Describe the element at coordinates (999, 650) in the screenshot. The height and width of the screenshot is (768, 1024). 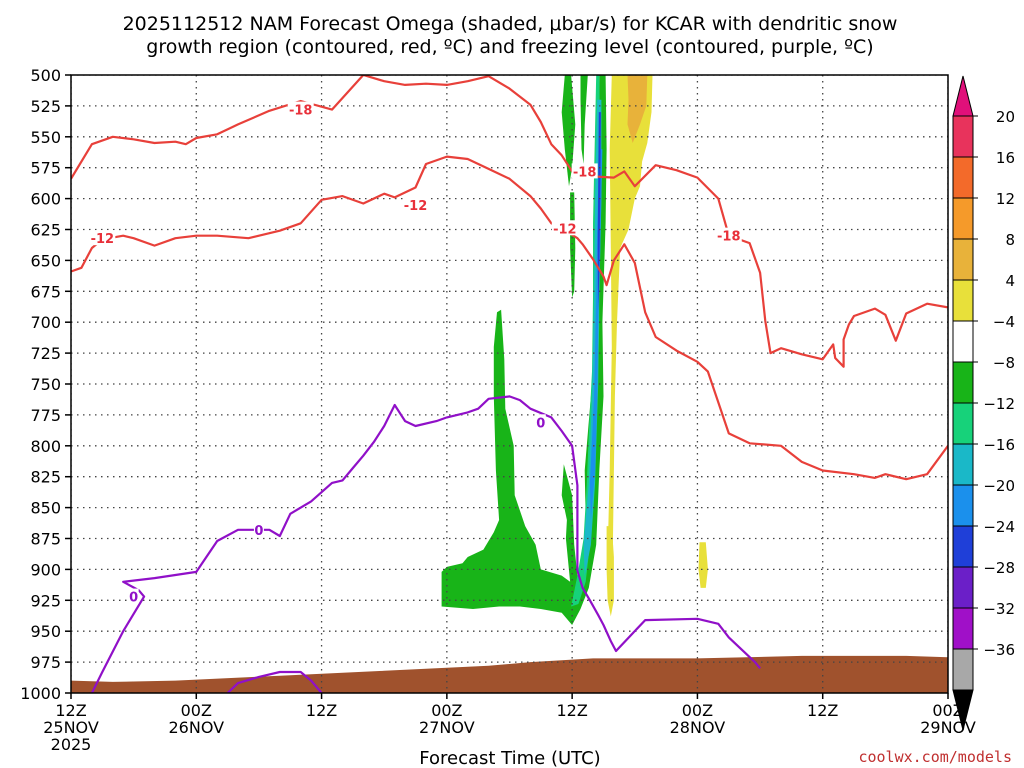
I see `colorbar-label-13: −36` at that location.